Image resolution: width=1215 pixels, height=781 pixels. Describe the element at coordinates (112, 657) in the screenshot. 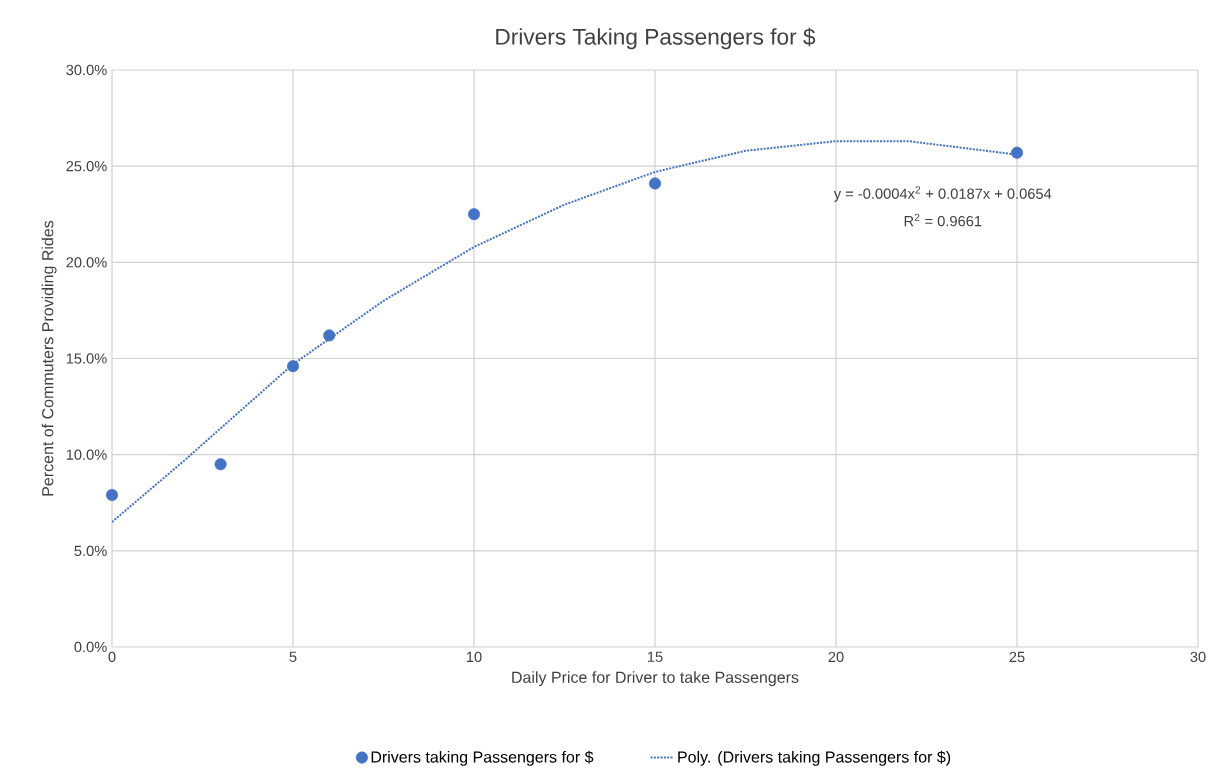

I see `x-tick-label: 0` at that location.